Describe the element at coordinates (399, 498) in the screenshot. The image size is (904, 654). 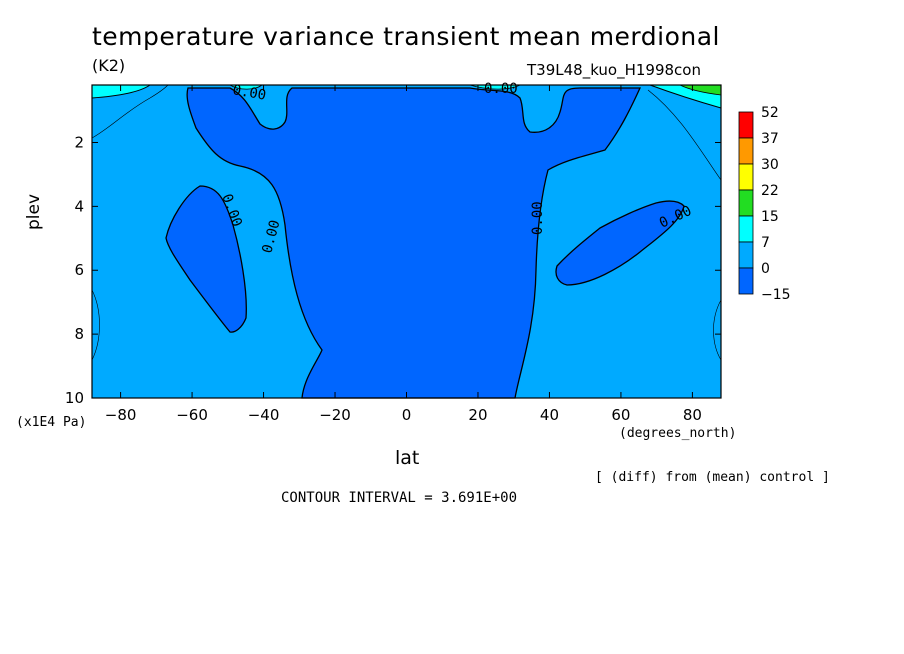
I see `contour-interval: CONTOUR INTERVAL = 3.691E+00` at that location.